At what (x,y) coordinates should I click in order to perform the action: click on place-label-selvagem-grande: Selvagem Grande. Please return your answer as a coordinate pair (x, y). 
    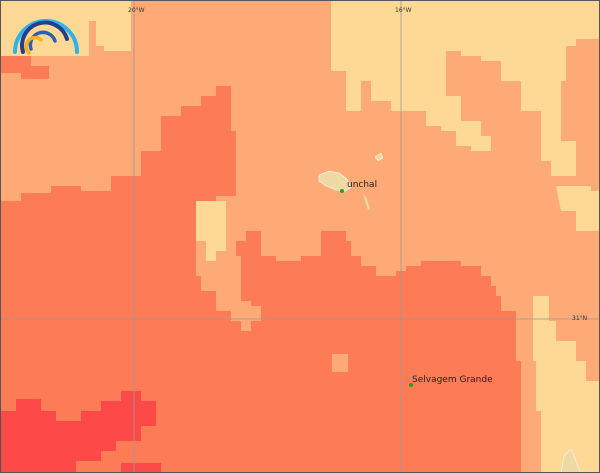
    Looking at the image, I should click on (452, 380).